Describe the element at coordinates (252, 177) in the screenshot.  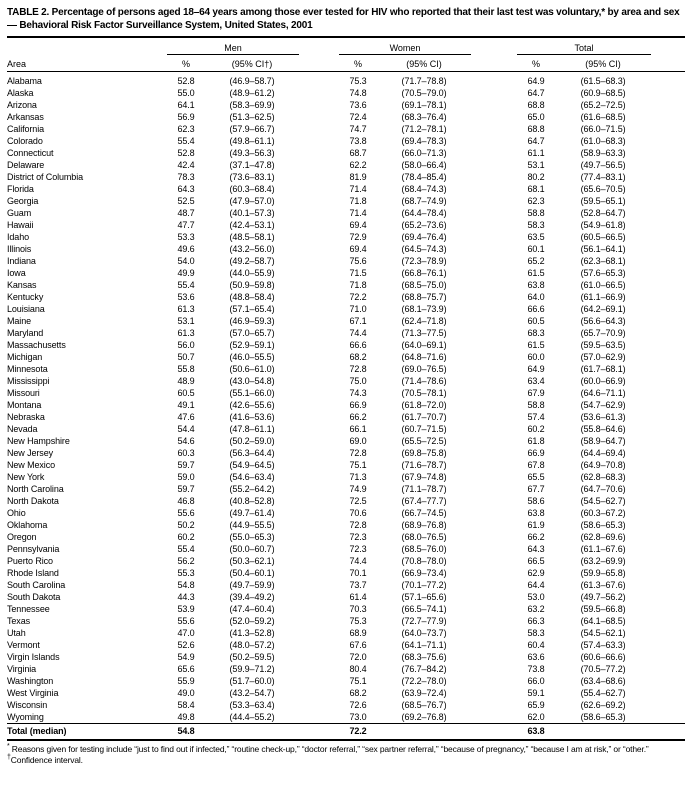
I see `men-ci-cell: (73.6–83.1)` at that location.